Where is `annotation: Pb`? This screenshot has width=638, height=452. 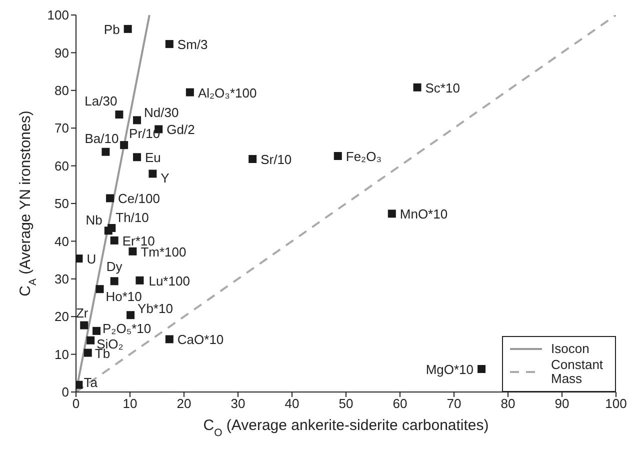
annotation: Pb is located at coordinates (112, 29).